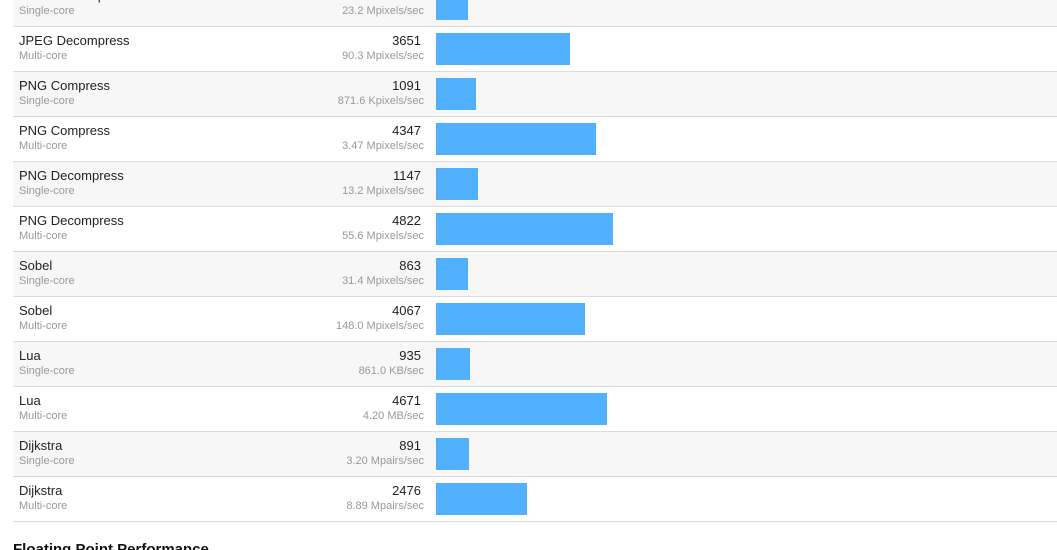 Image resolution: width=1057 pixels, height=550 pixels. I want to click on table-row: Dijkstra Multi-core 2476 8.89 Mpairs/sec, so click(535, 499).